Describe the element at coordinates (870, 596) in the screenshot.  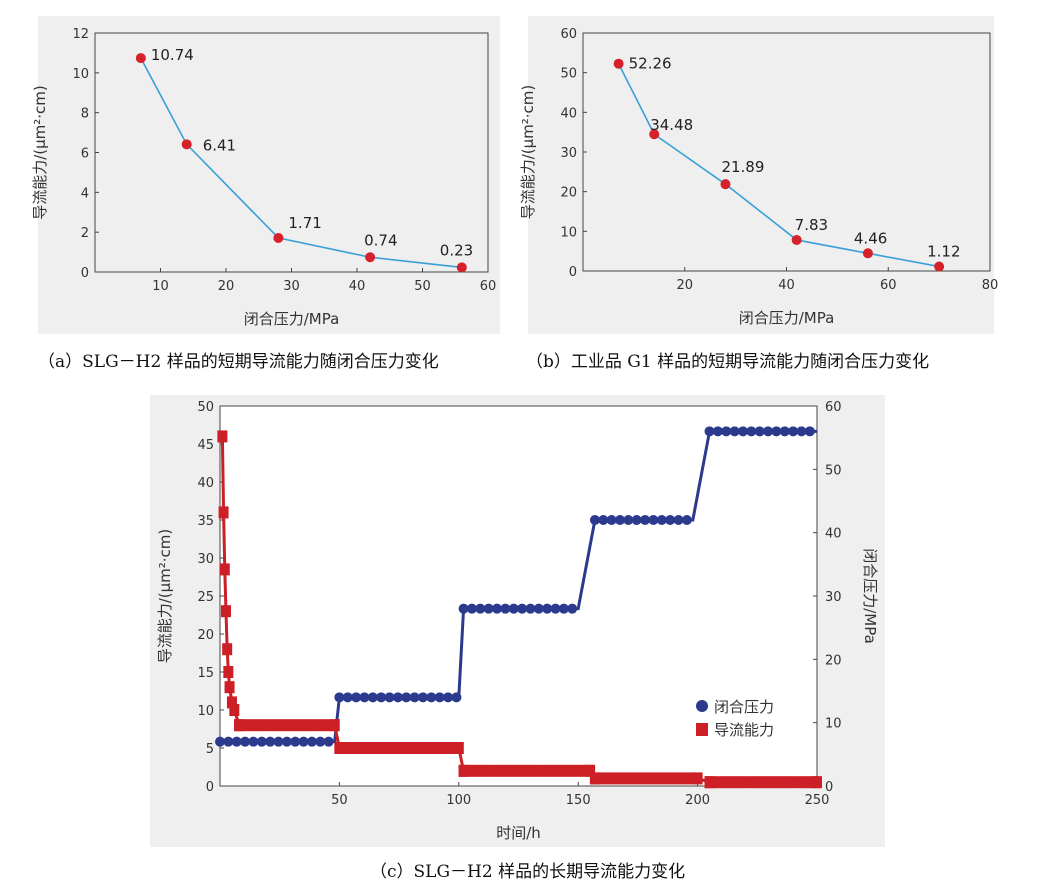
I see `y2-axis-title: 闭合压力/MPa` at that location.